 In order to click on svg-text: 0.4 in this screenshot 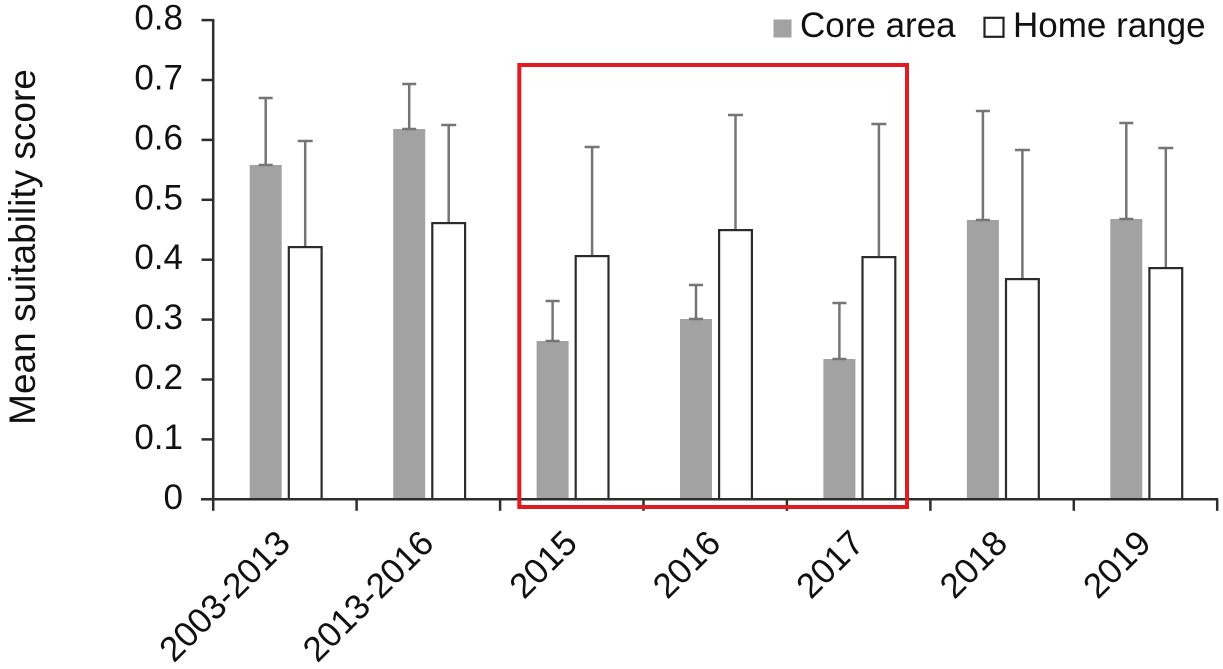, I will do `click(158, 257)`.